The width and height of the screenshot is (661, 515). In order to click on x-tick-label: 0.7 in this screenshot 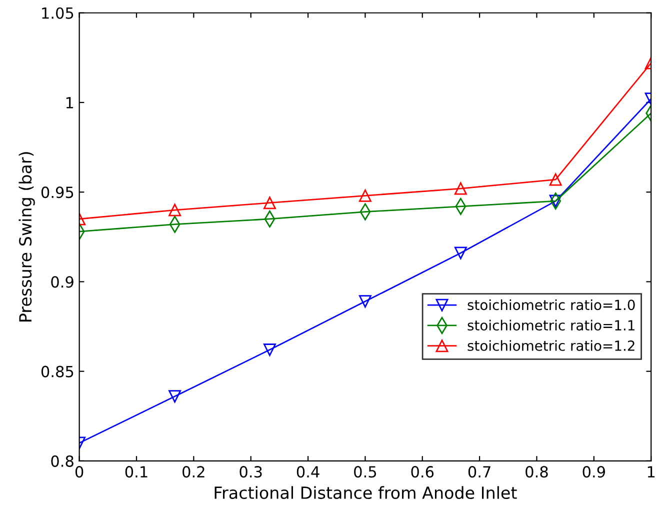, I will do `click(479, 472)`.